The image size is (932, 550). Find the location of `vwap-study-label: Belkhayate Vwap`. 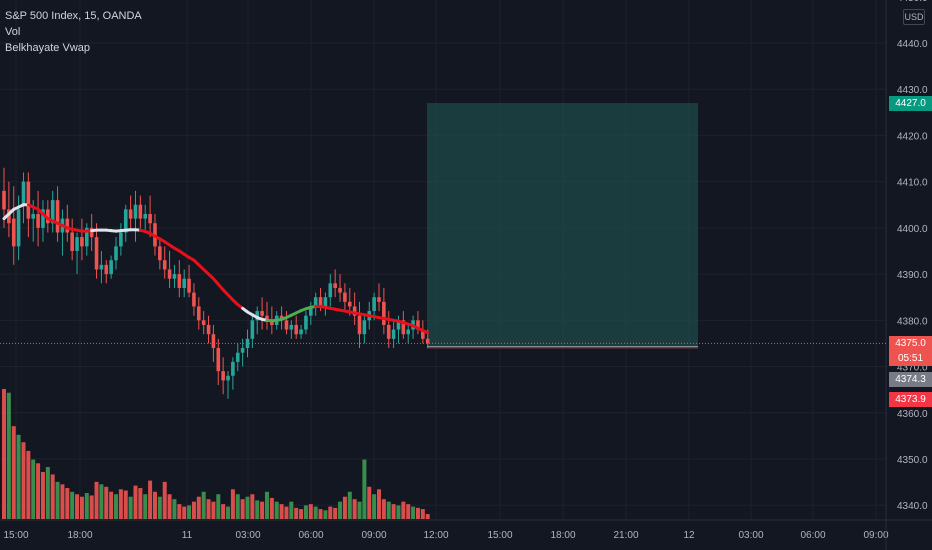

vwap-study-label: Belkhayate Vwap is located at coordinates (47, 48).